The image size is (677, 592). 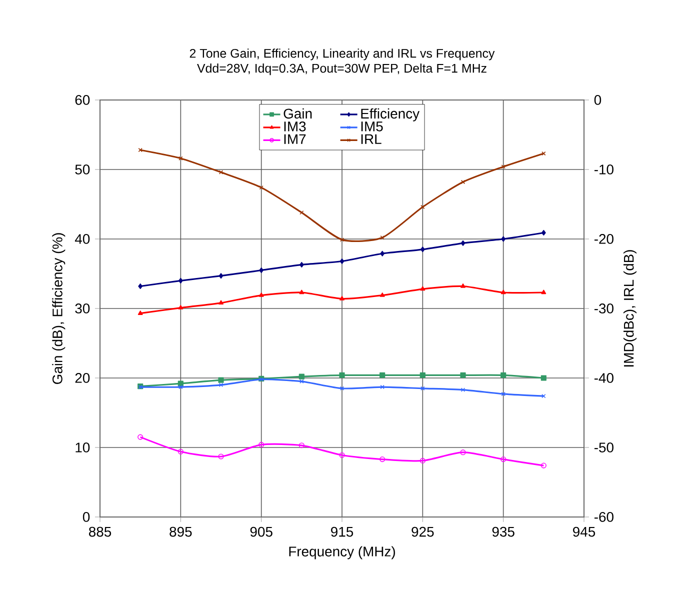 I want to click on y2-tick-label: -50, so click(x=604, y=447).